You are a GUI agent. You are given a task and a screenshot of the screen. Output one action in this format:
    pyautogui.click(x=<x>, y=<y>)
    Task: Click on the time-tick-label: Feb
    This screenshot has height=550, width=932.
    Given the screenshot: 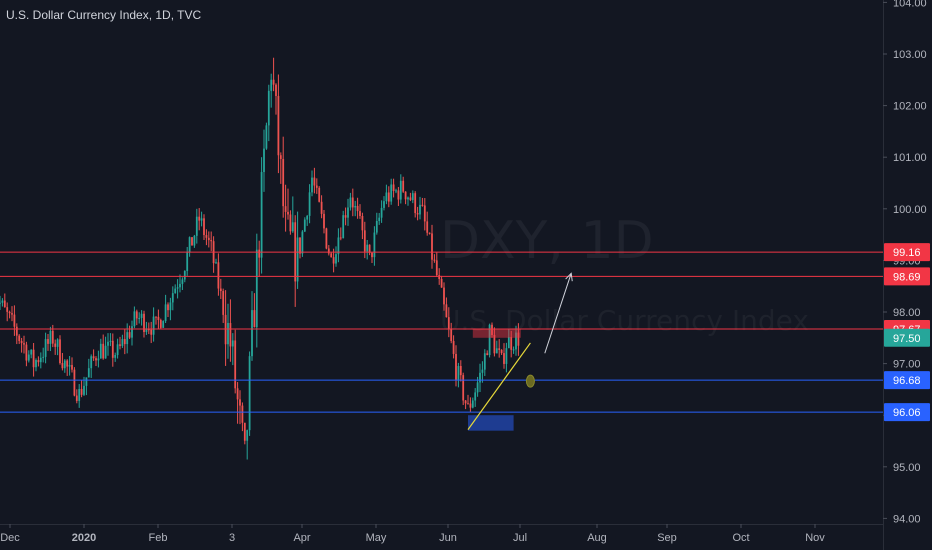 What is the action you would take?
    pyautogui.click(x=158, y=538)
    